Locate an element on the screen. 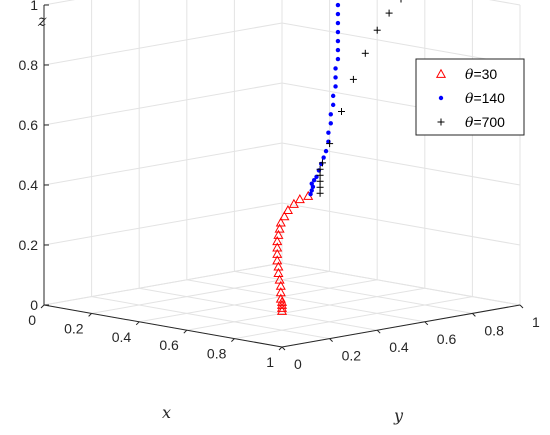  legend: θ=30 θ=140 θ=700 is located at coordinates (470, 97).